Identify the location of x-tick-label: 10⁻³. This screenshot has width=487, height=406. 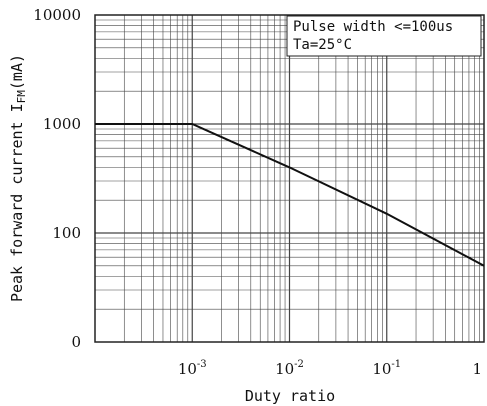
(192, 368).